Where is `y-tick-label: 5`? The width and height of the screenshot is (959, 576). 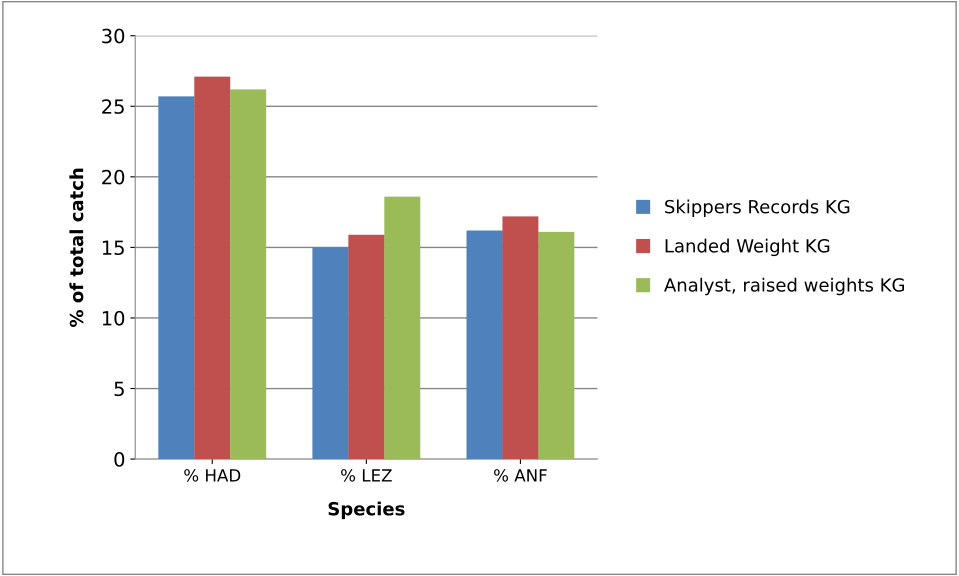
y-tick-label: 5 is located at coordinates (119, 389).